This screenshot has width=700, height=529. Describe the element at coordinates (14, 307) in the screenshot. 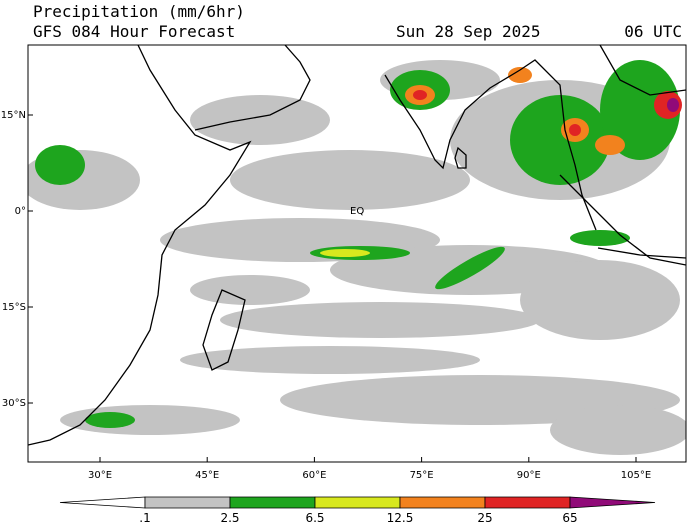

I see `lat-label: 15°S` at that location.